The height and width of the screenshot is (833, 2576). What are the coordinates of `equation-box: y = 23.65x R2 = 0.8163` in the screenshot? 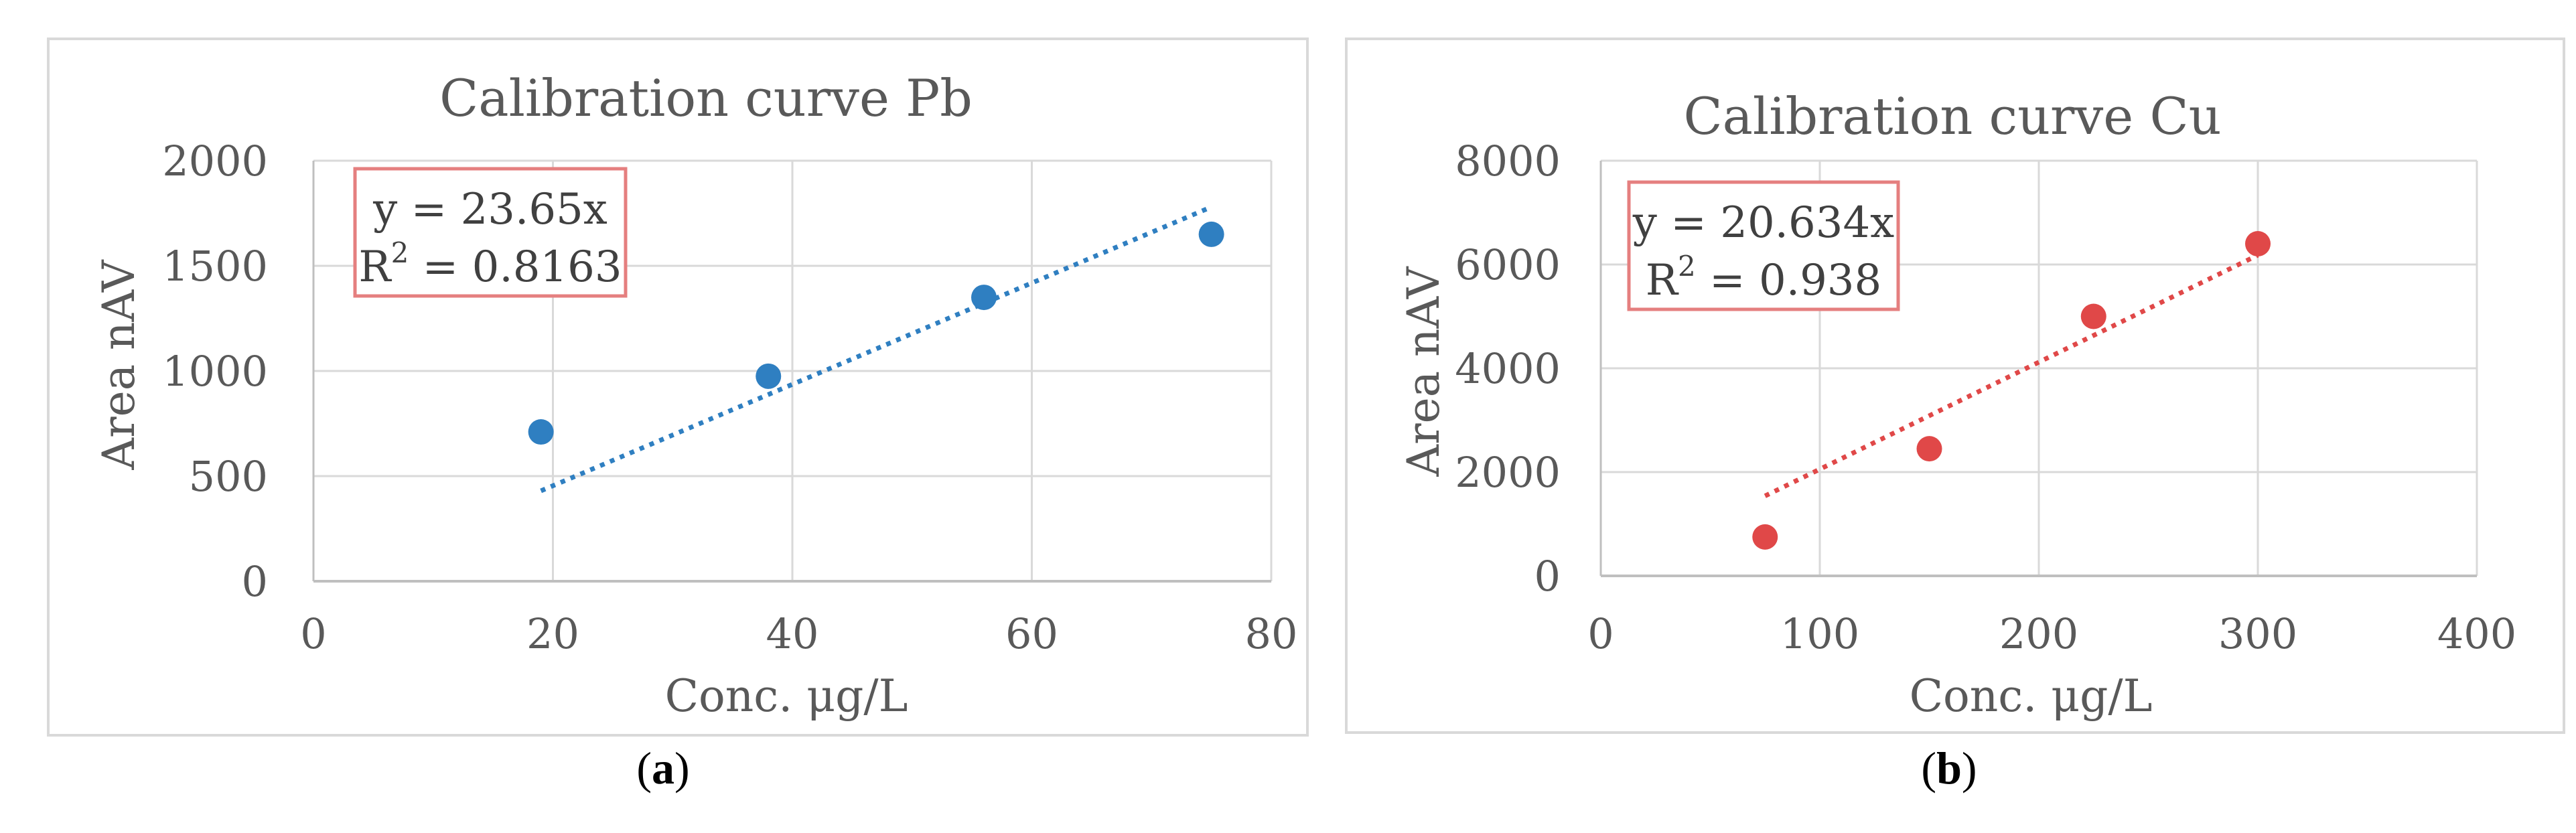 It's located at (490, 233).